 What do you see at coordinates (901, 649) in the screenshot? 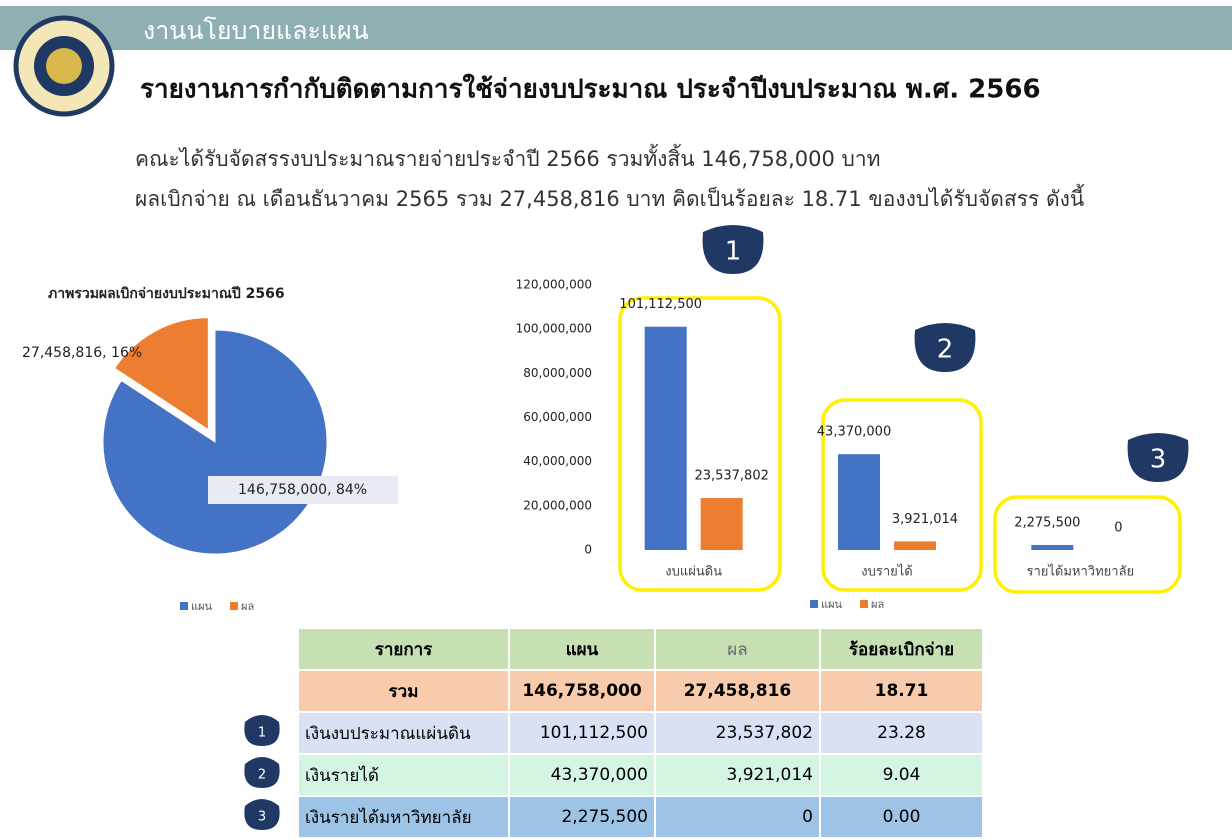
I see `header-cell: ร้อยละเบิกจ่าย` at bounding box center [901, 649].